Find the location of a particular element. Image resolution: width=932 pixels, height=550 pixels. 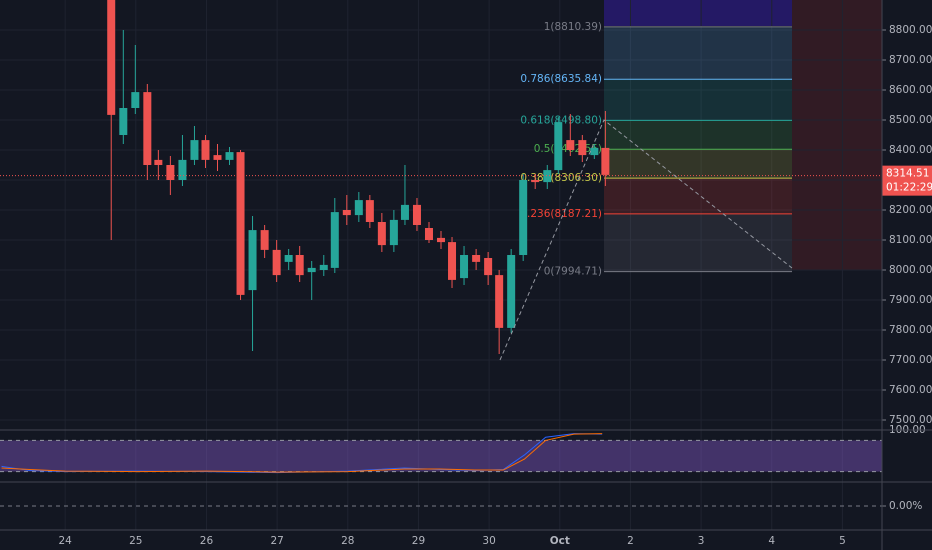

y-tick-label: 8600.00 is located at coordinates (910, 90).